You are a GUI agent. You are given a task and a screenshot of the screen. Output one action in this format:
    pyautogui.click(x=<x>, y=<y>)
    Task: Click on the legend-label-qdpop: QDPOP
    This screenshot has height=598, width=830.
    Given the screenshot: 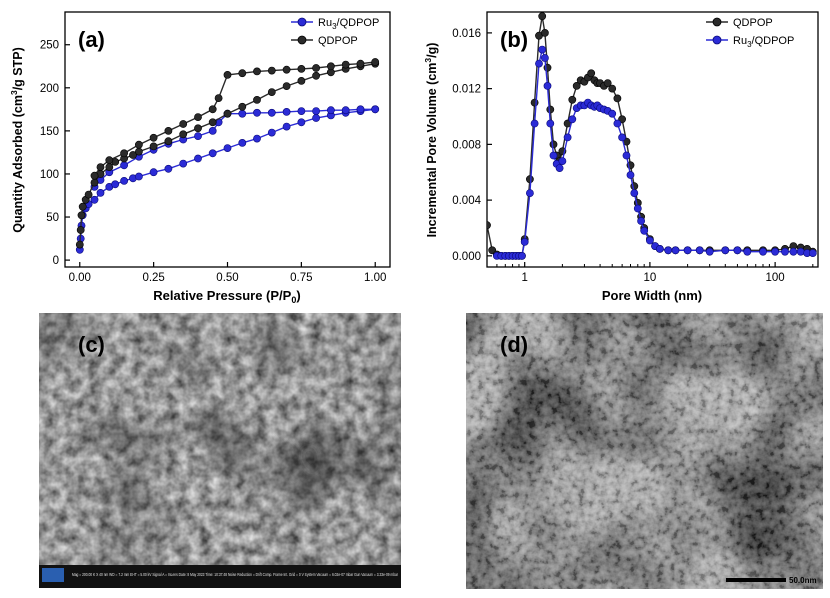 What is the action you would take?
    pyautogui.click(x=338, y=41)
    